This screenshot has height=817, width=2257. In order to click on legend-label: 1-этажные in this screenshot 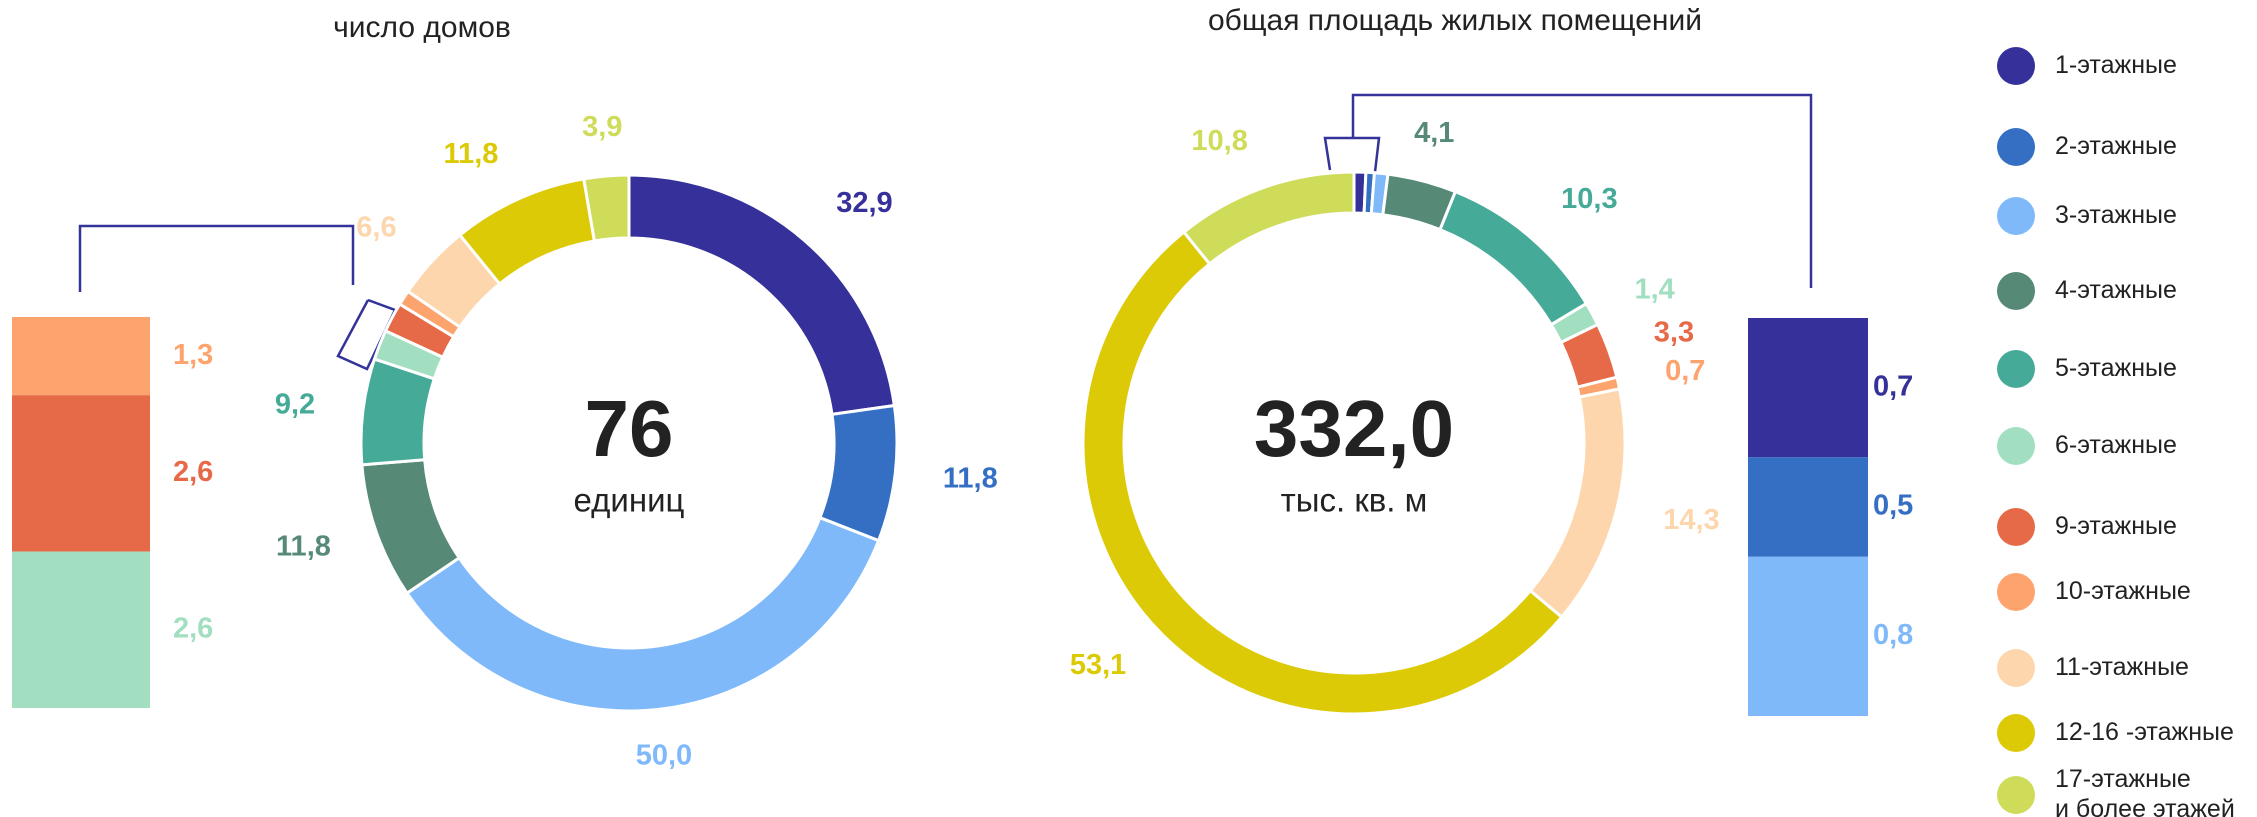, I will do `click(2116, 65)`.